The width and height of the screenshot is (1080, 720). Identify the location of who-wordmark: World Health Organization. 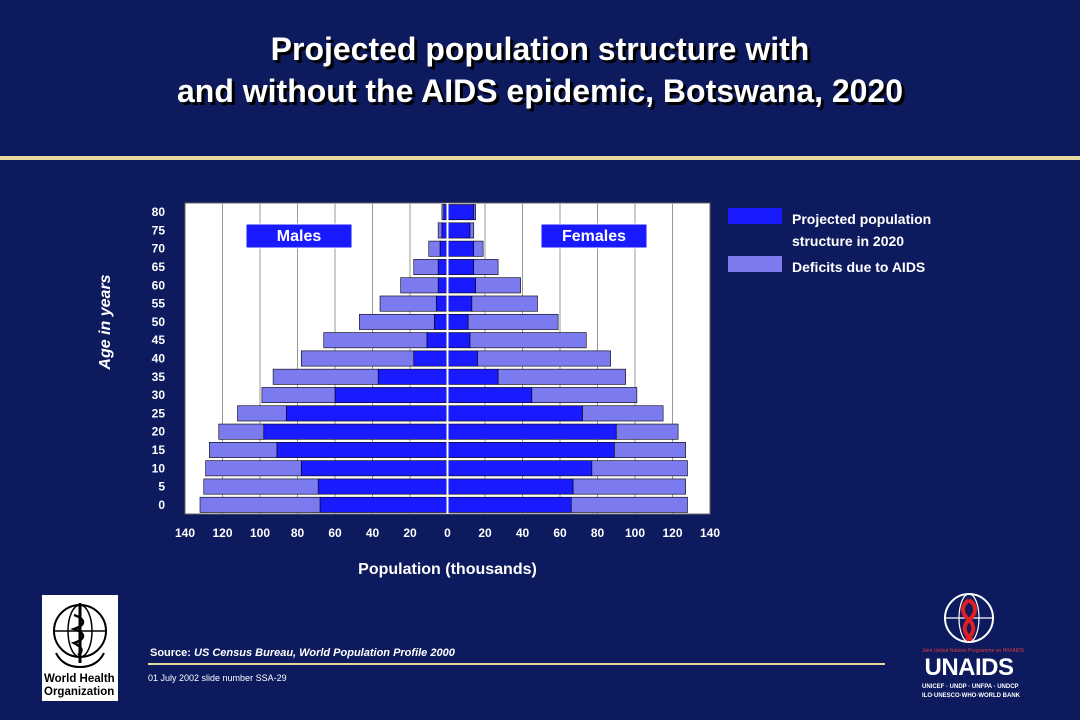
(79, 686).